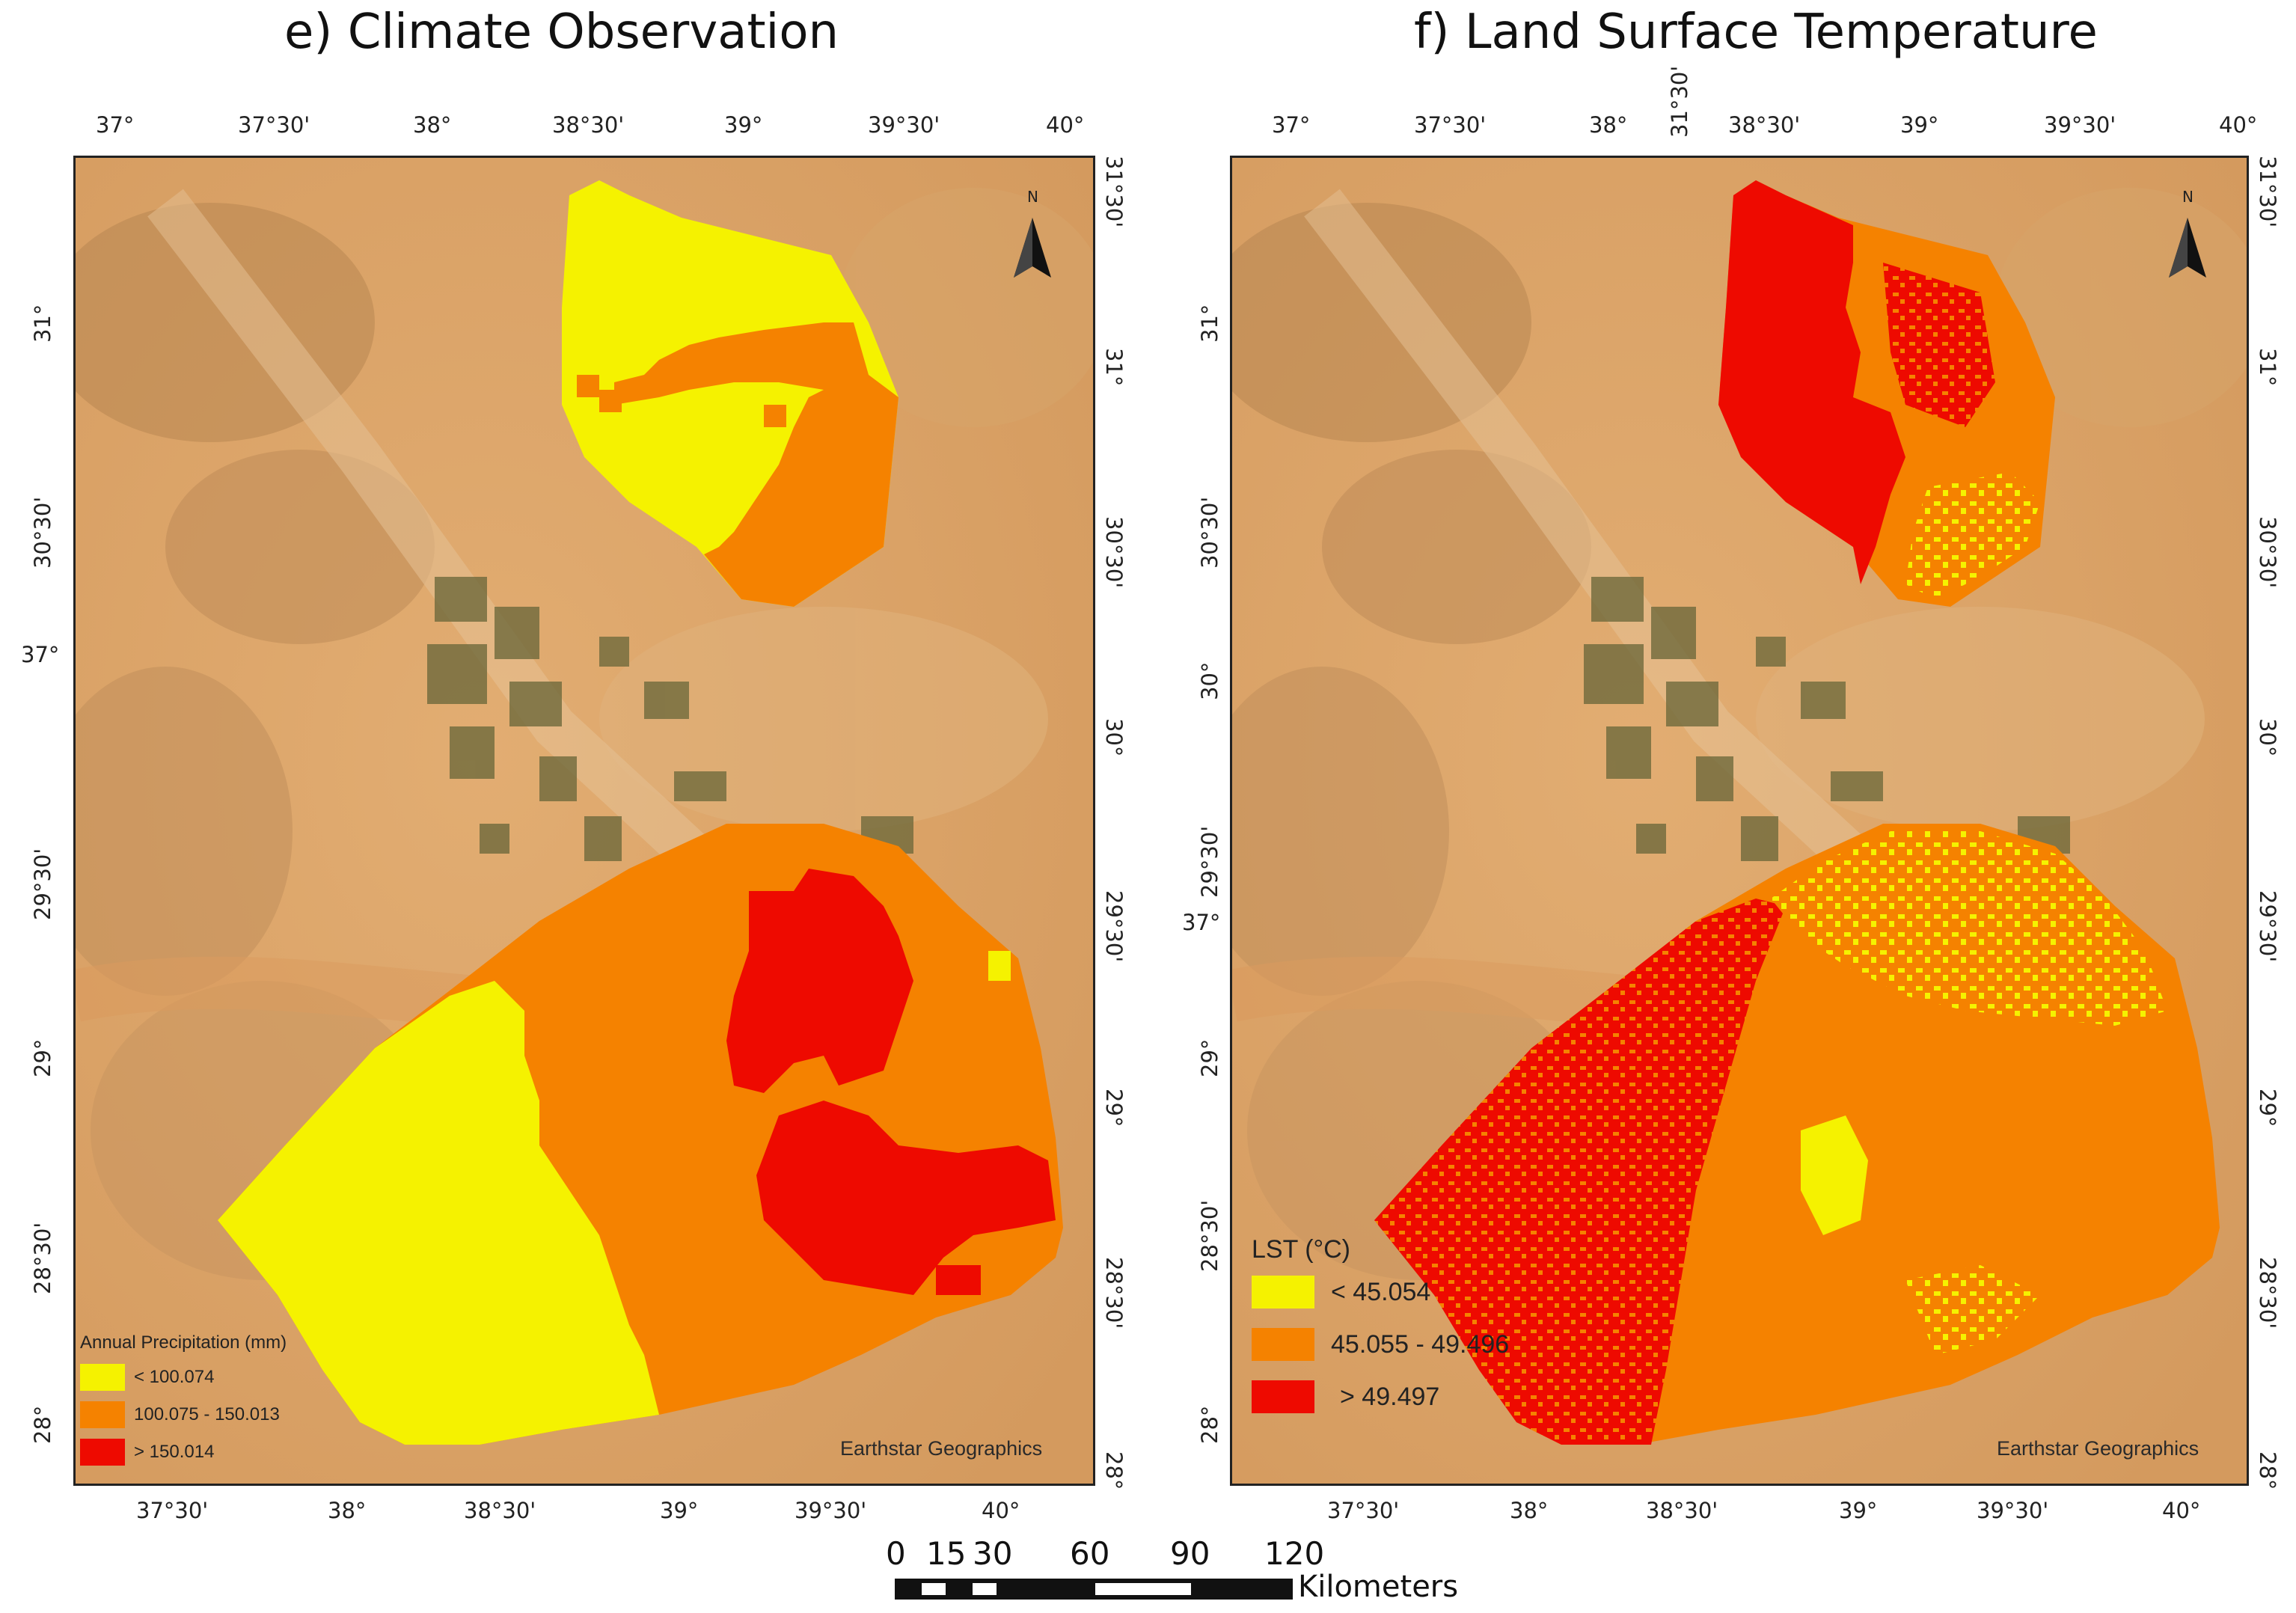 This screenshot has width=2296, height=1613. What do you see at coordinates (1420, 1344) in the screenshot?
I see `legend-label: 45.055 - 49.496` at bounding box center [1420, 1344].